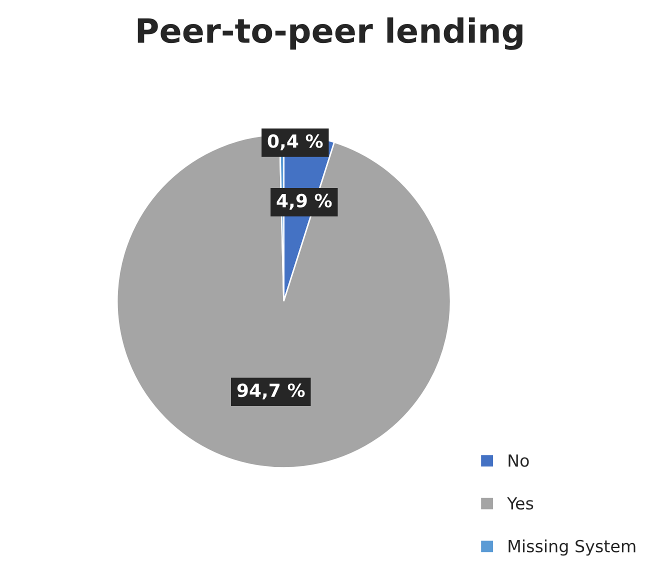  What do you see at coordinates (304, 202) in the screenshot?
I see `data-label: 4,9 %` at bounding box center [304, 202].